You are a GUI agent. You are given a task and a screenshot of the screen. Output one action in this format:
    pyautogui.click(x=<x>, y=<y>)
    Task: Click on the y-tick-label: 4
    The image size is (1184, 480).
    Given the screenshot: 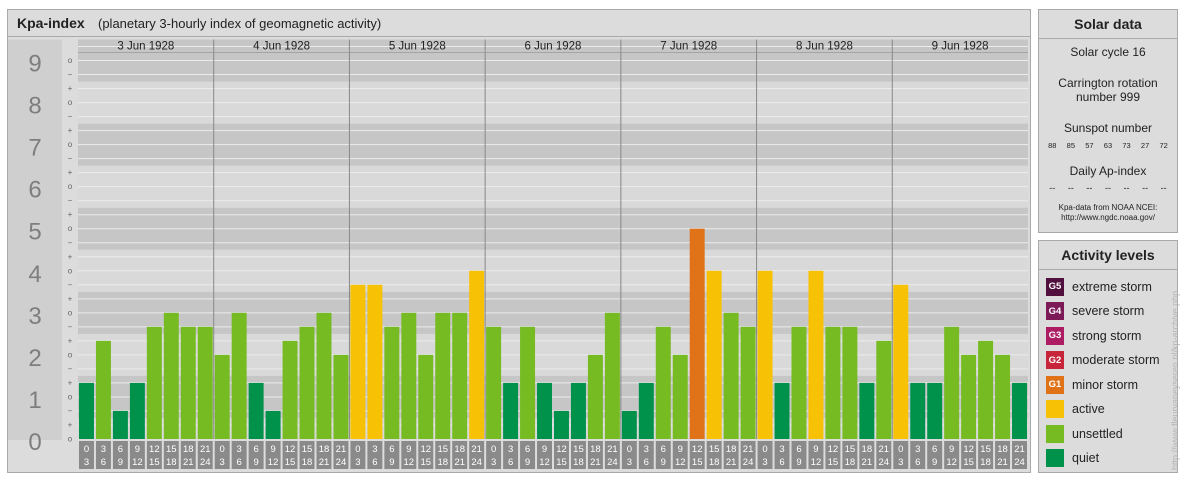 What is the action you would take?
    pyautogui.click(x=34, y=274)
    